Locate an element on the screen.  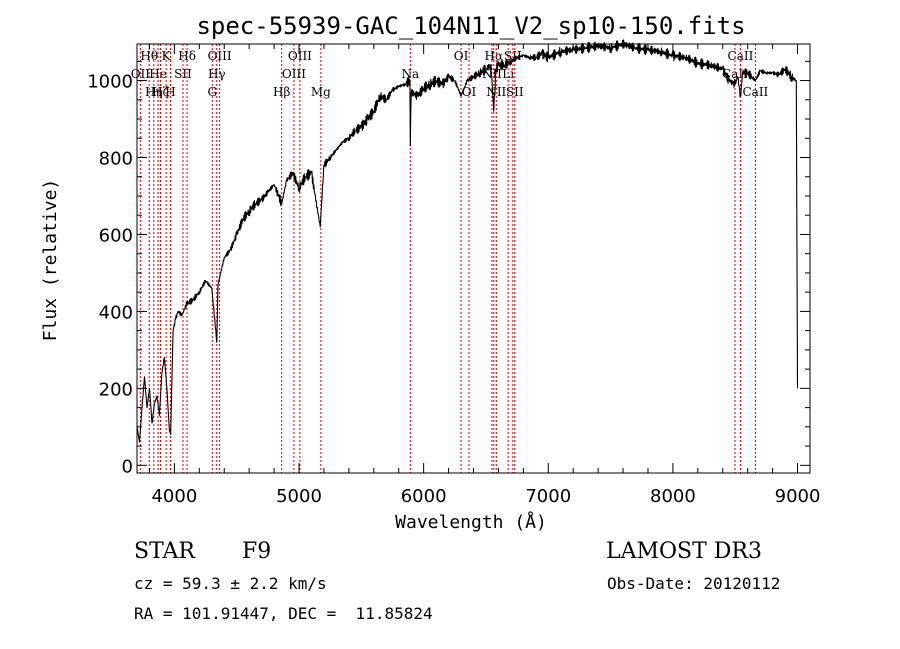
y-tick-label: 600 is located at coordinates (116, 235).